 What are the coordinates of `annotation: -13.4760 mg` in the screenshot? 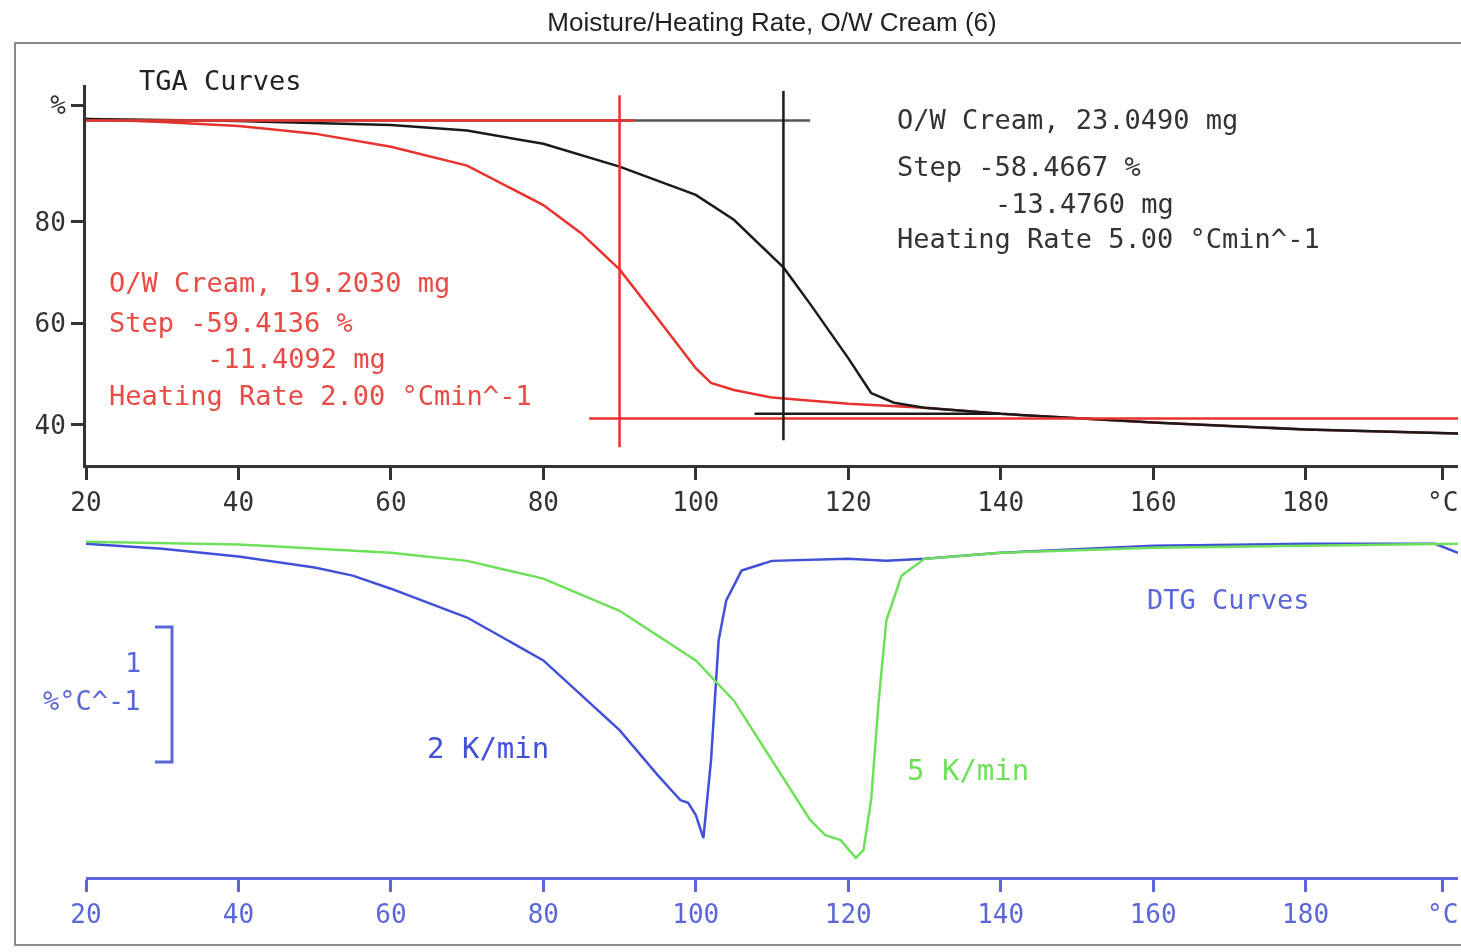 It's located at (1084, 203).